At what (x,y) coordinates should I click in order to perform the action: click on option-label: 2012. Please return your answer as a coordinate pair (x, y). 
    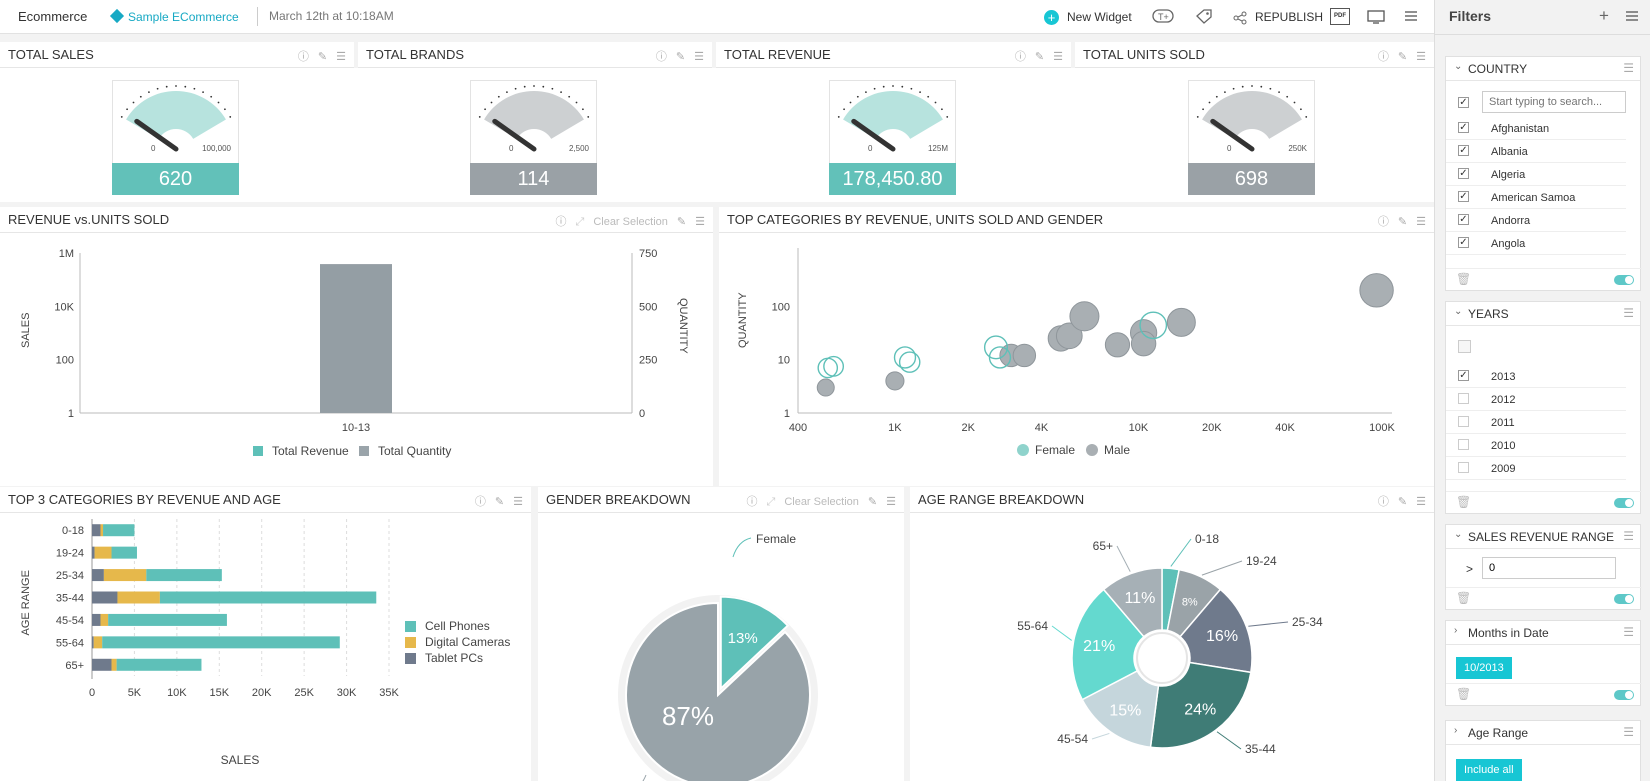
    Looking at the image, I should click on (1503, 400).